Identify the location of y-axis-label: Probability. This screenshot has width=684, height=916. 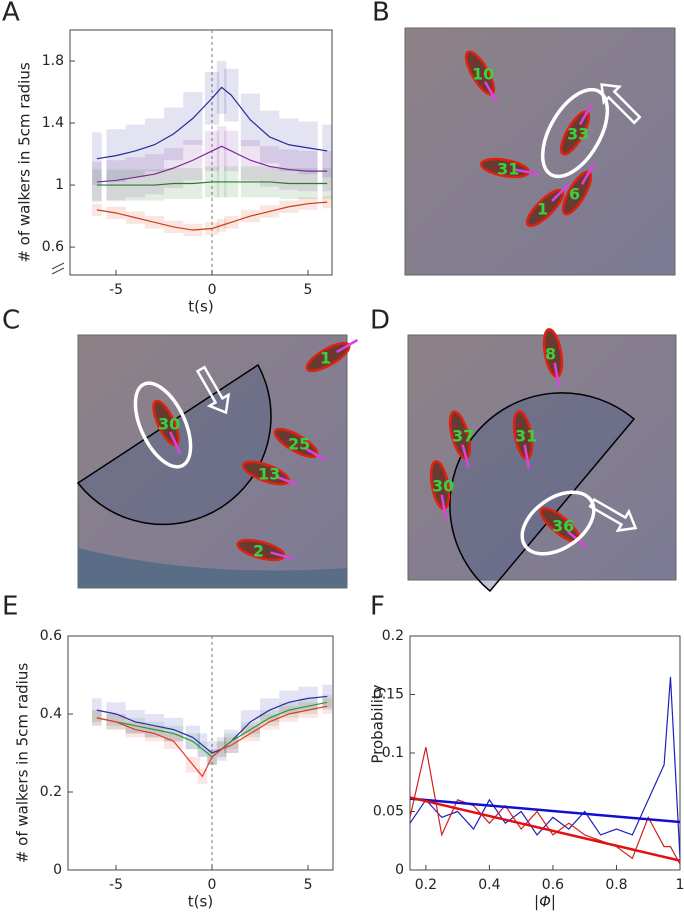
(378, 723).